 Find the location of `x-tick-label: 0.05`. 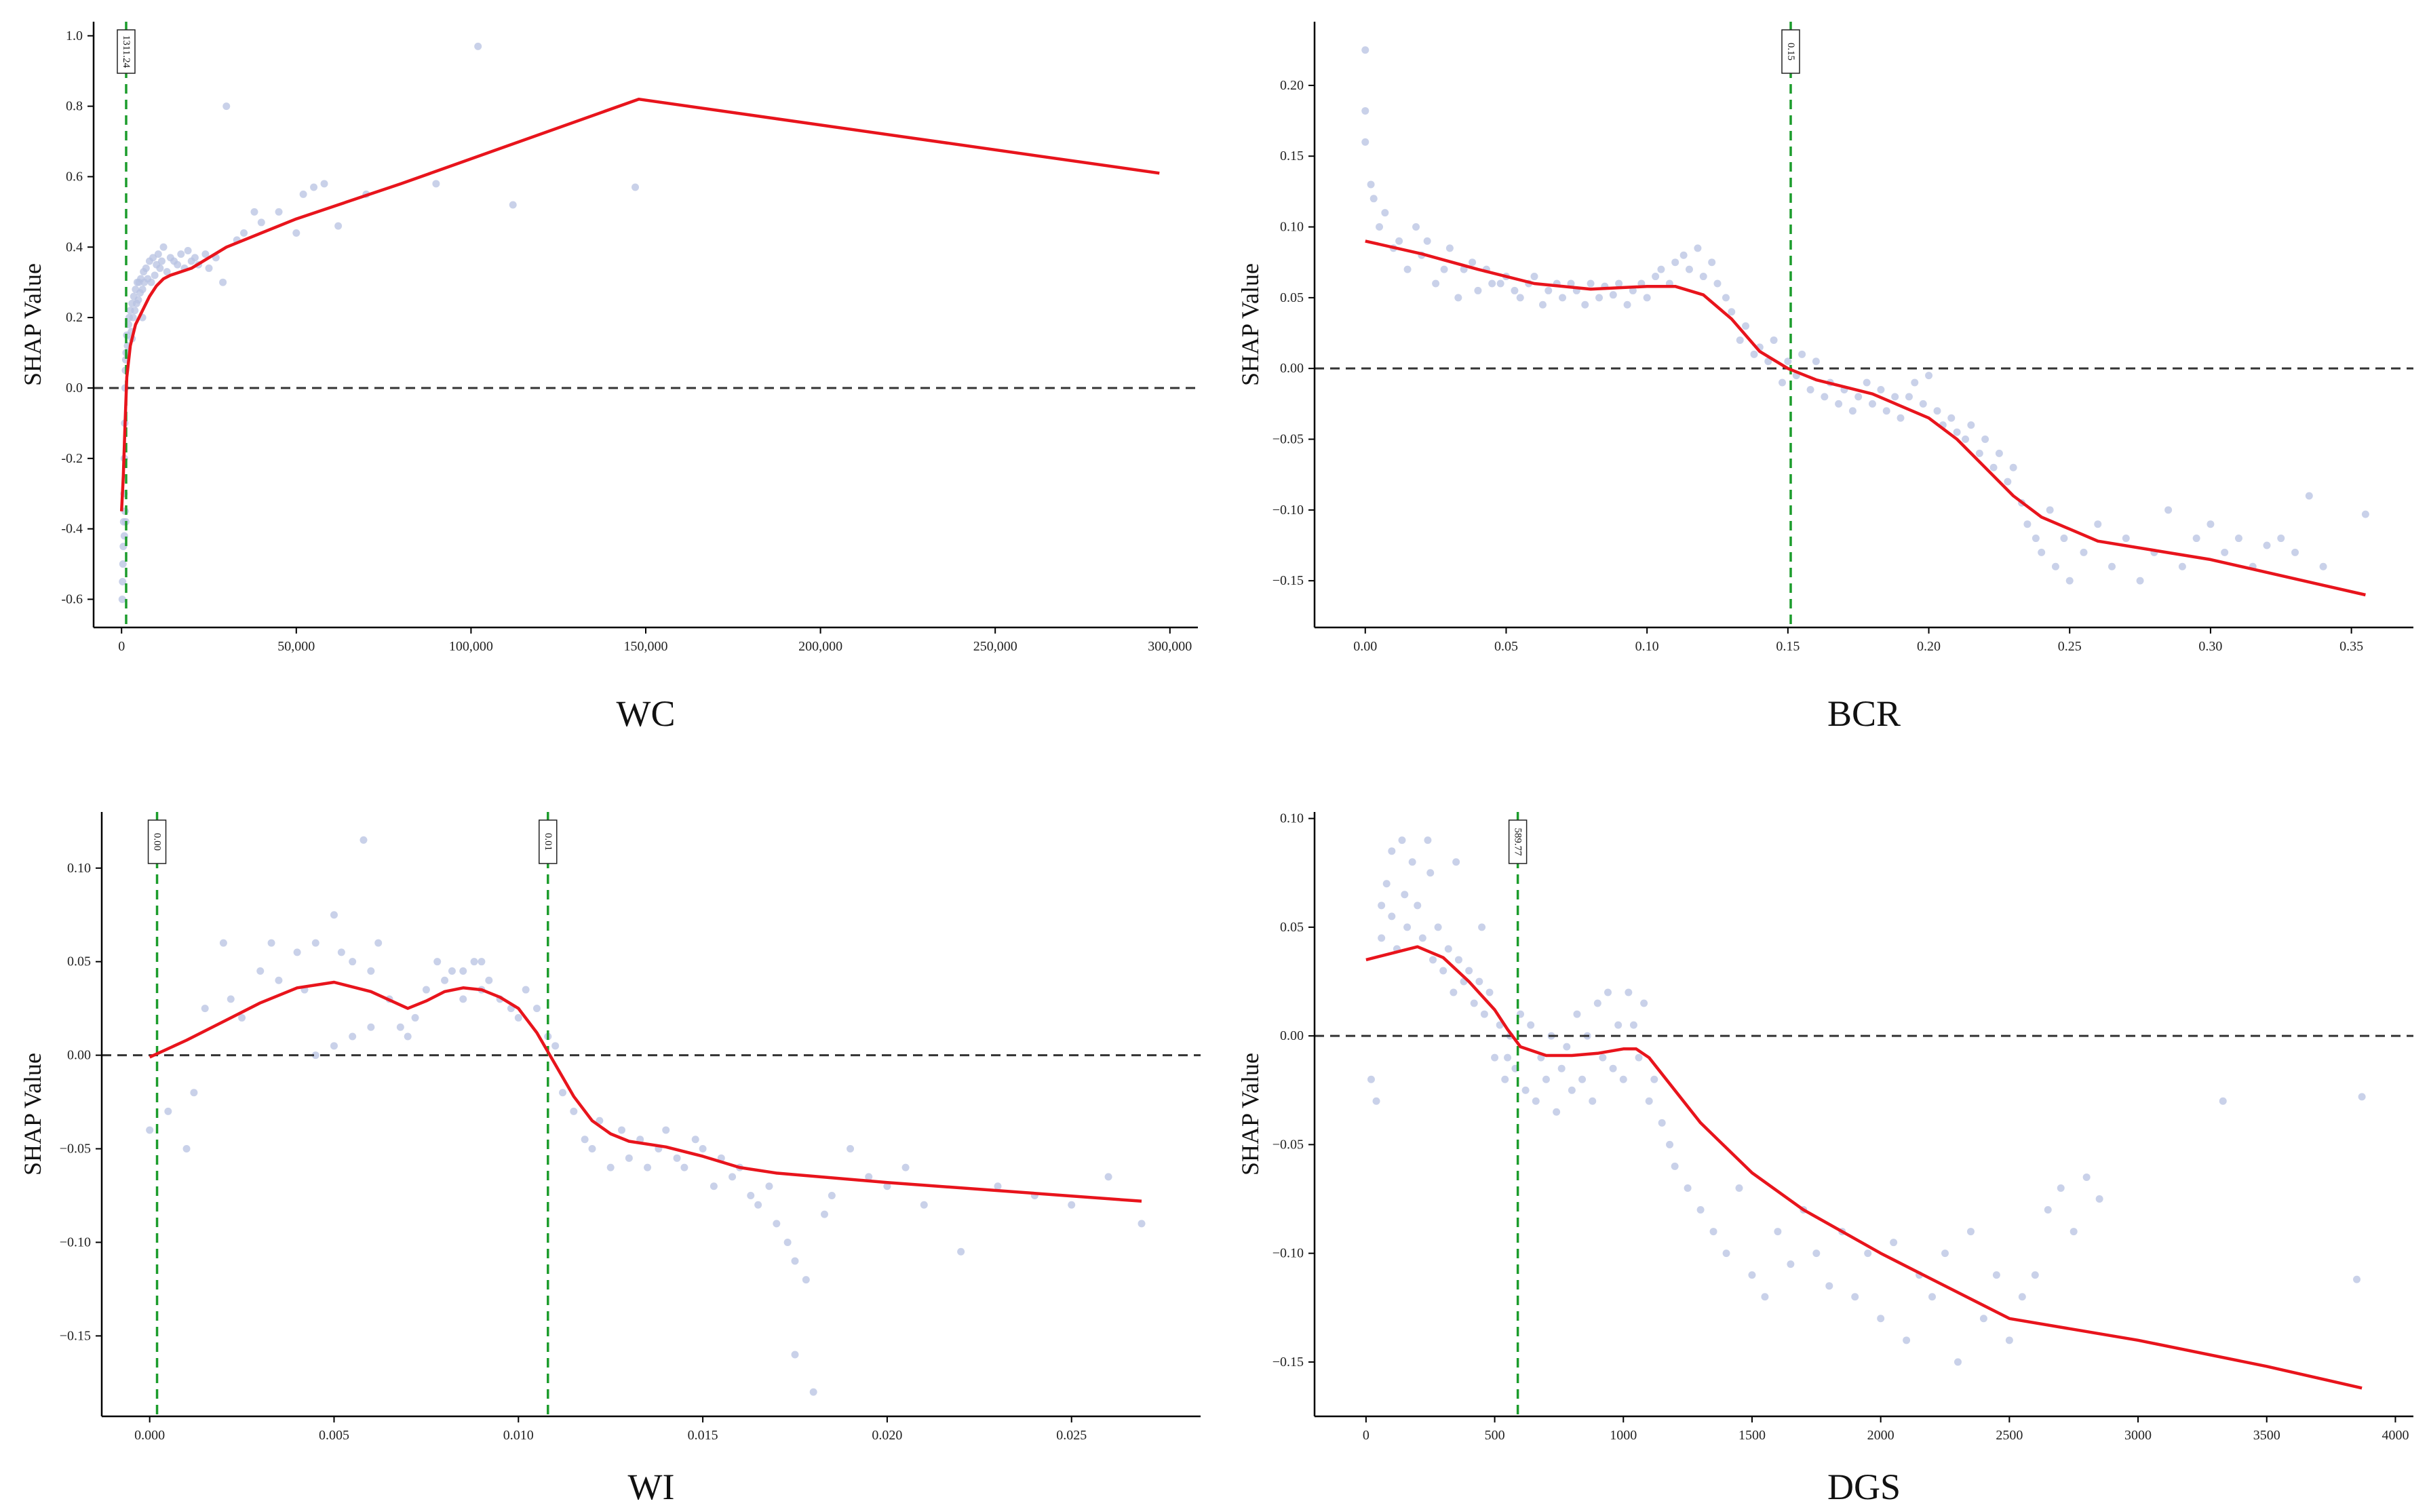

x-tick-label: 0.05 is located at coordinates (1506, 647).